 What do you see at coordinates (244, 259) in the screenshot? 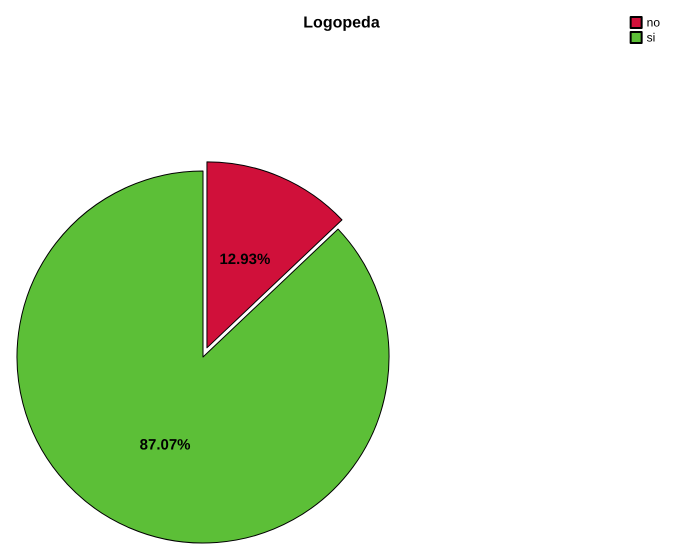
I see `data-label: 12.93%` at bounding box center [244, 259].